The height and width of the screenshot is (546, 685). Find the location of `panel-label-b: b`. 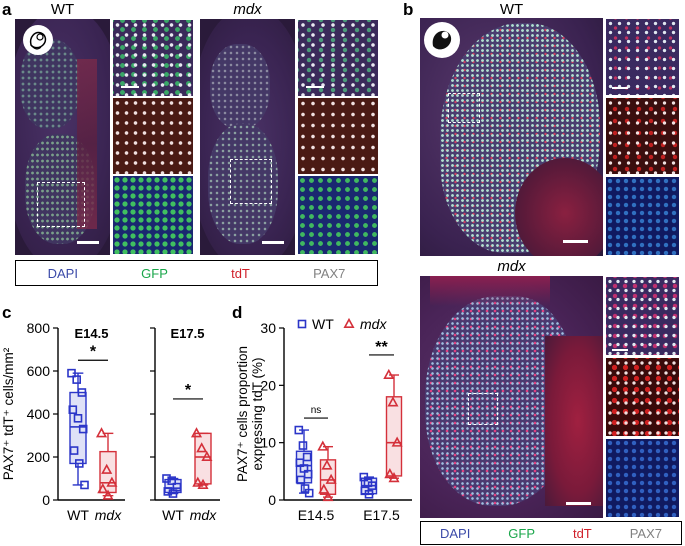

panel-label-b: b is located at coordinates (408, 9).